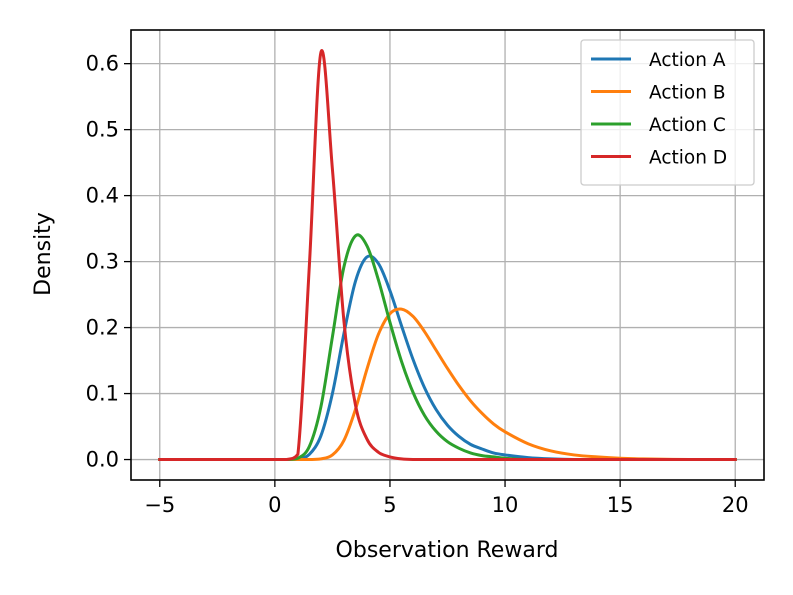  I want to click on x-tick-label: 10, so click(505, 505).